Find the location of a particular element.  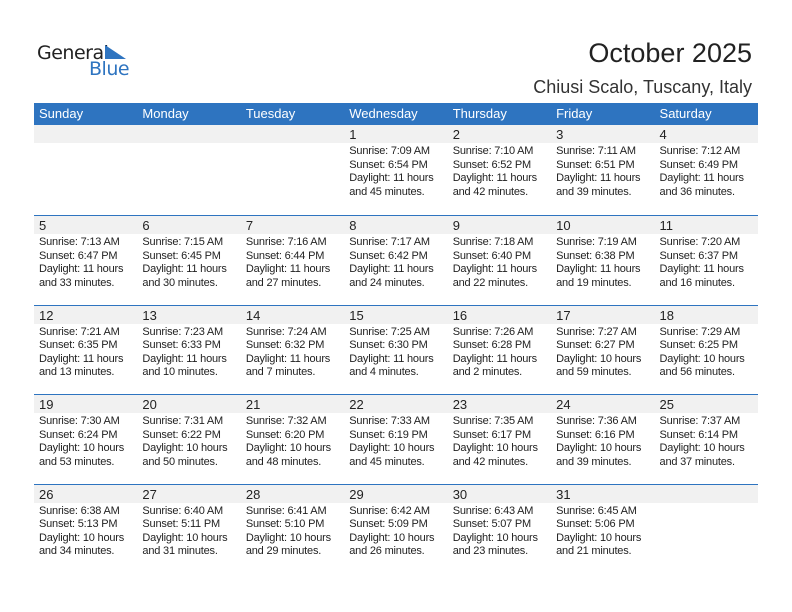

day-number: 3 is located at coordinates (560, 134).